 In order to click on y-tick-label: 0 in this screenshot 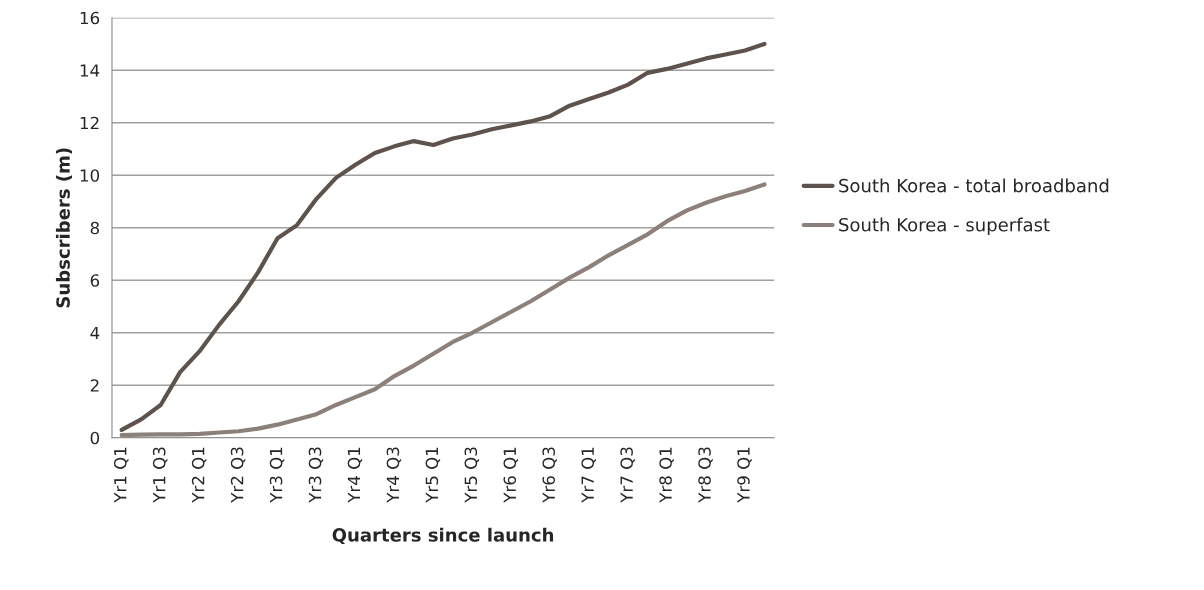, I will do `click(95, 438)`.